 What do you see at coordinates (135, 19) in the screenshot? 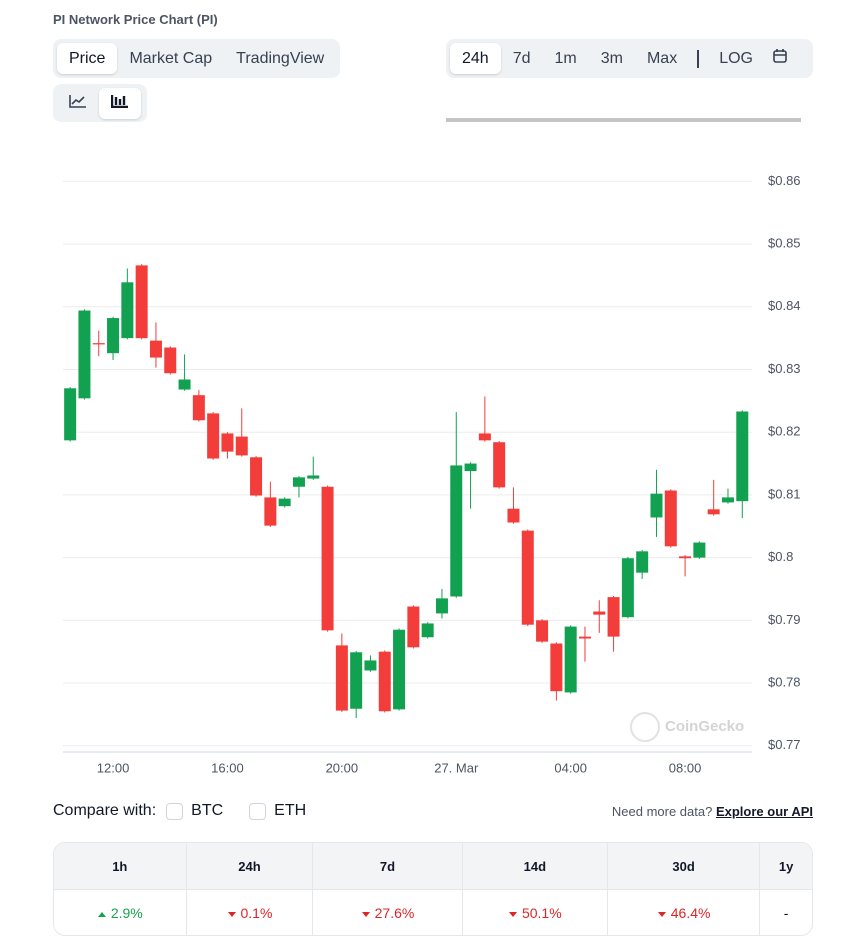
I see `chart-title: PI Network Price Chart (PI)` at bounding box center [135, 19].